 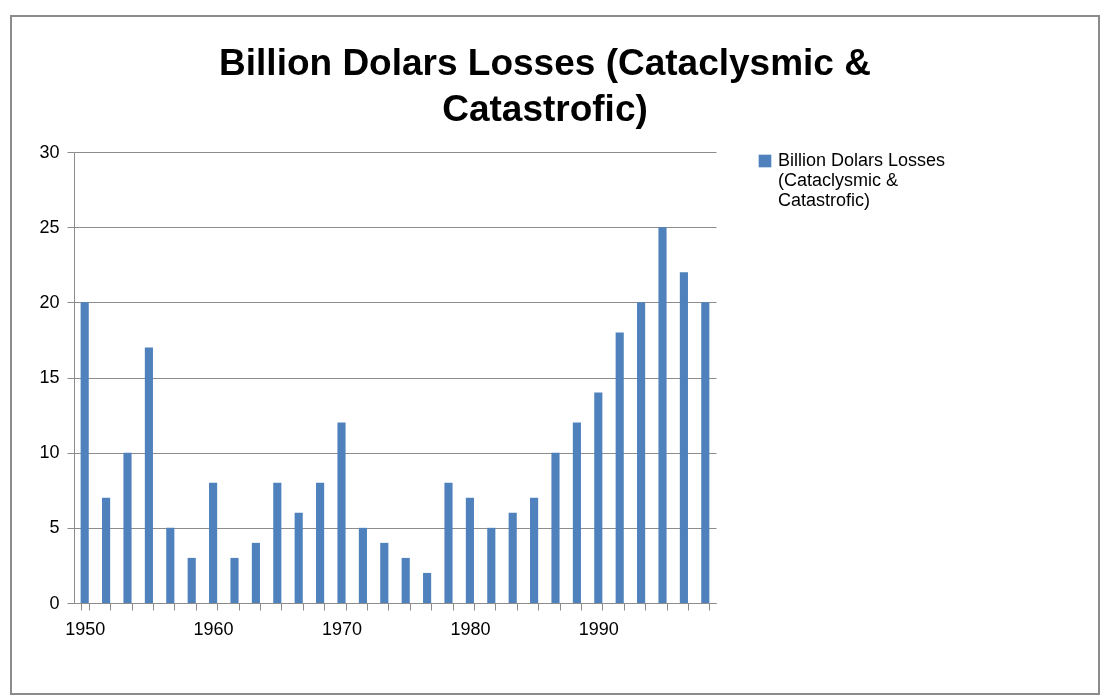 I want to click on x-tick-label: 1970, so click(x=342, y=628).